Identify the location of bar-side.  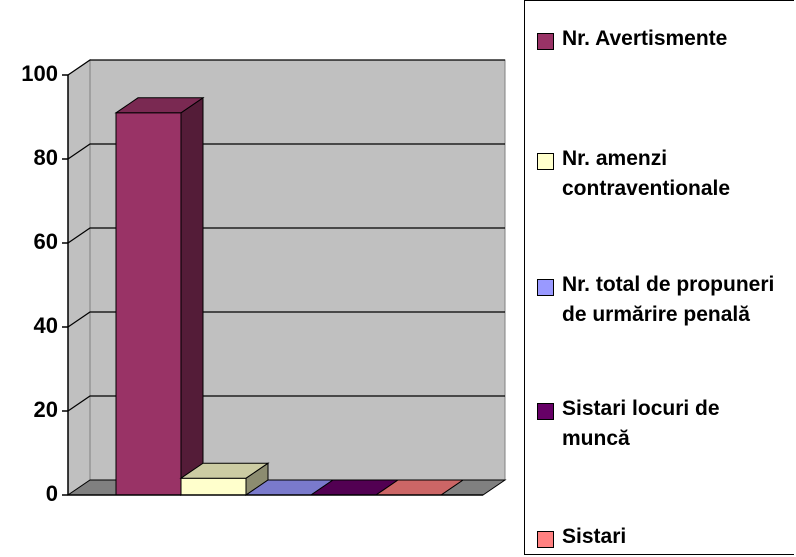
(192, 296).